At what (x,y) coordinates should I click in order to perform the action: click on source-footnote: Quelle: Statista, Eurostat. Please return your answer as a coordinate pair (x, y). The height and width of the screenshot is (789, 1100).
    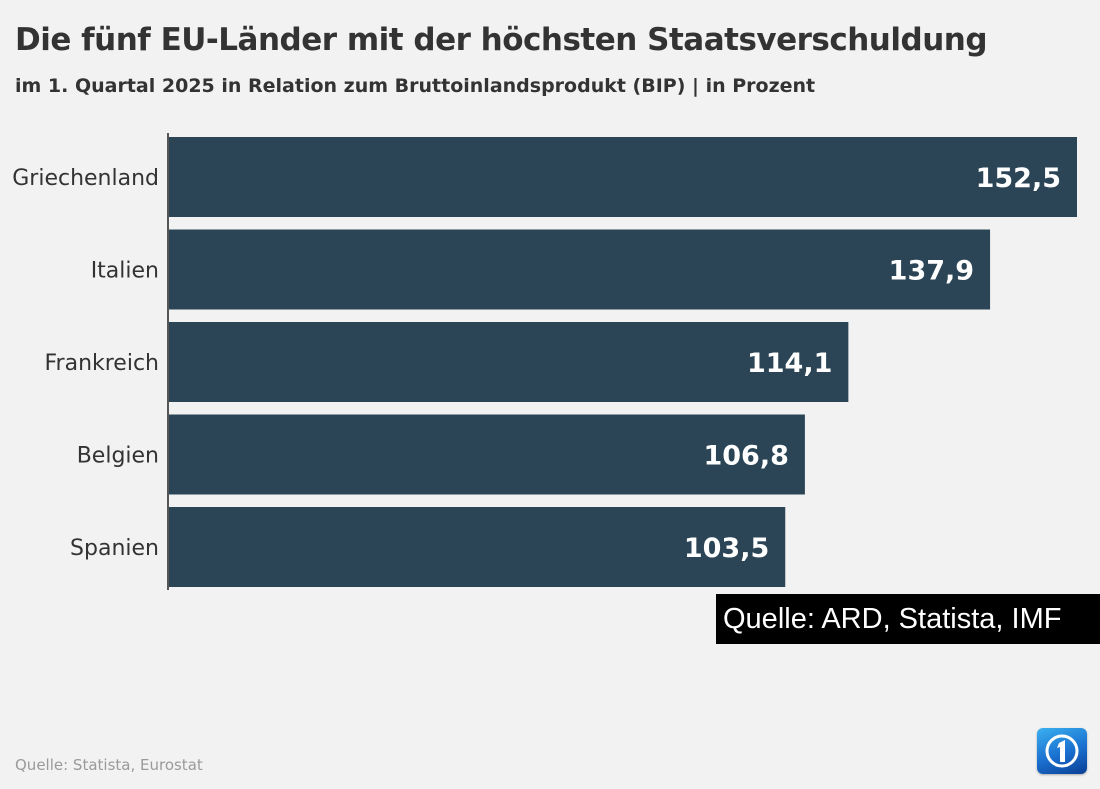
    Looking at the image, I should click on (109, 765).